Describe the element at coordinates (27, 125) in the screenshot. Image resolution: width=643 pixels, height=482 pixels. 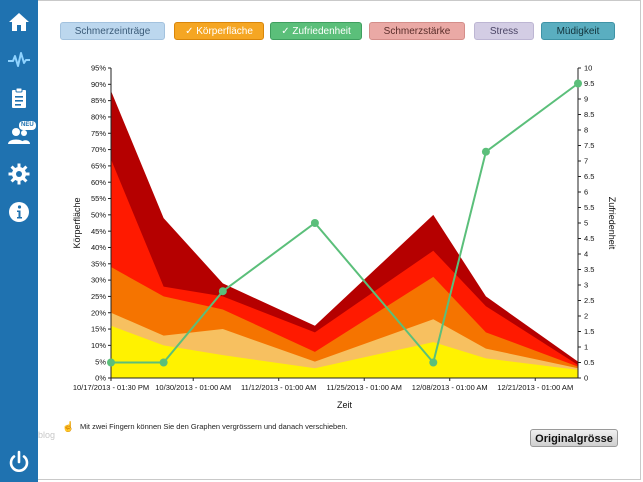
I see `new-badge: NEU` at that location.